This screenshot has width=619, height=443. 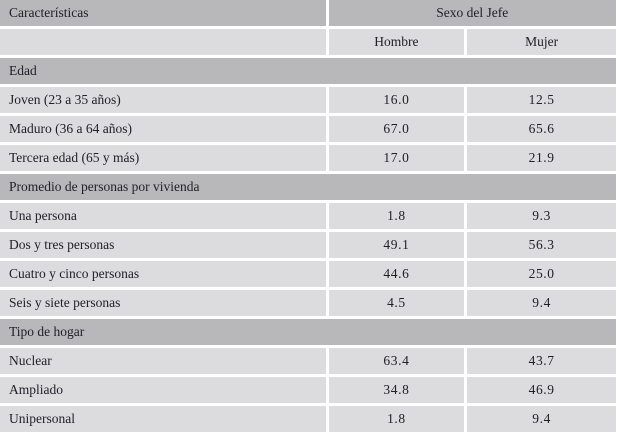 I want to click on table-row: Ampliado 34.8 46.9, so click(x=308, y=390).